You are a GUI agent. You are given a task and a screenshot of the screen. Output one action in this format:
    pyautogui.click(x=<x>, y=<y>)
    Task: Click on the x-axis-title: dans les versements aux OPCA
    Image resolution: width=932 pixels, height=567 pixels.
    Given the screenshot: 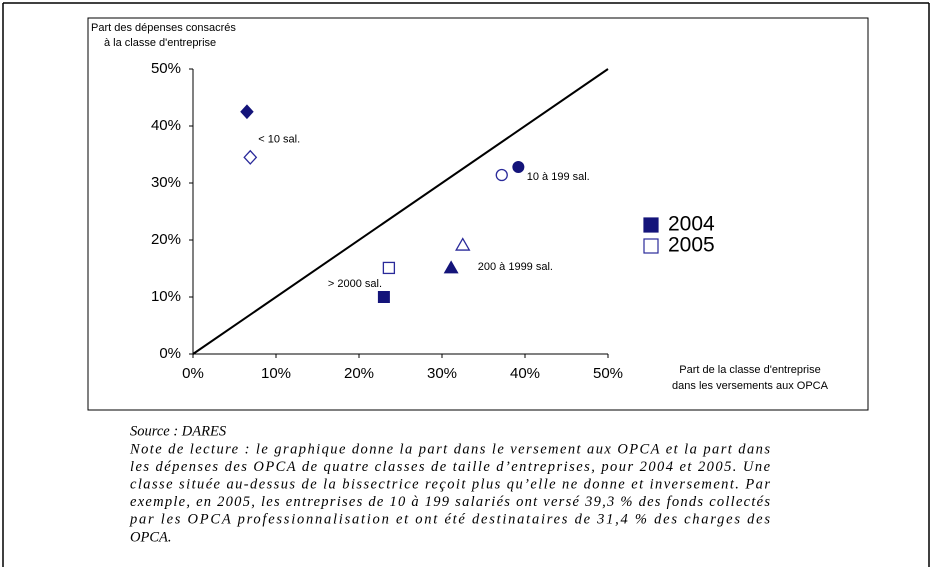 What is the action you would take?
    pyautogui.click(x=750, y=386)
    